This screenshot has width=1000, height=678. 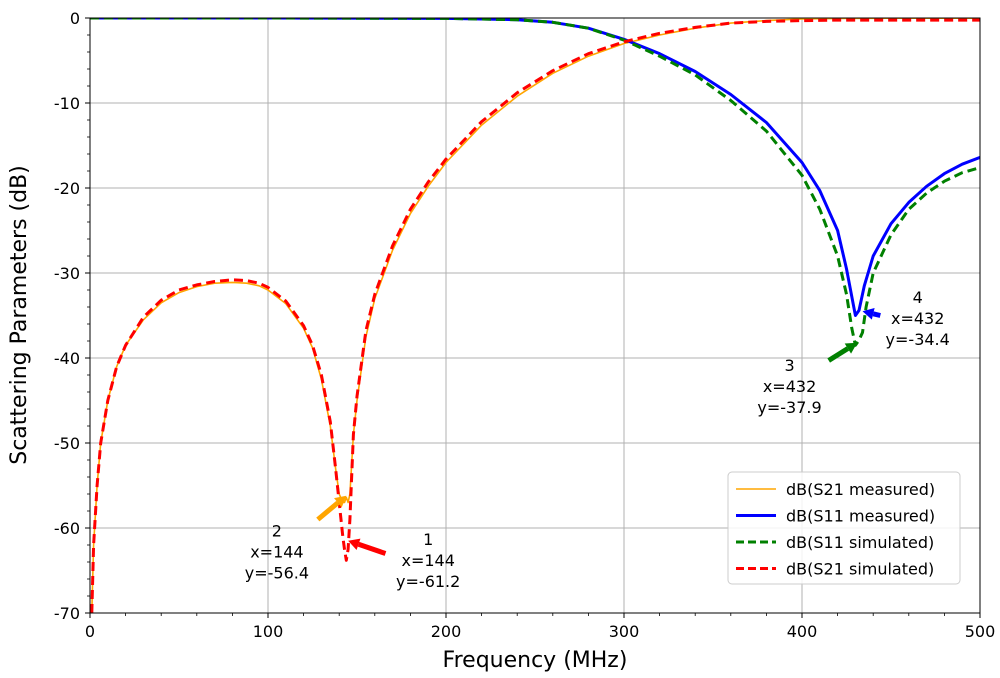 I want to click on legend-label: dB(S21 measured), so click(x=860, y=489).